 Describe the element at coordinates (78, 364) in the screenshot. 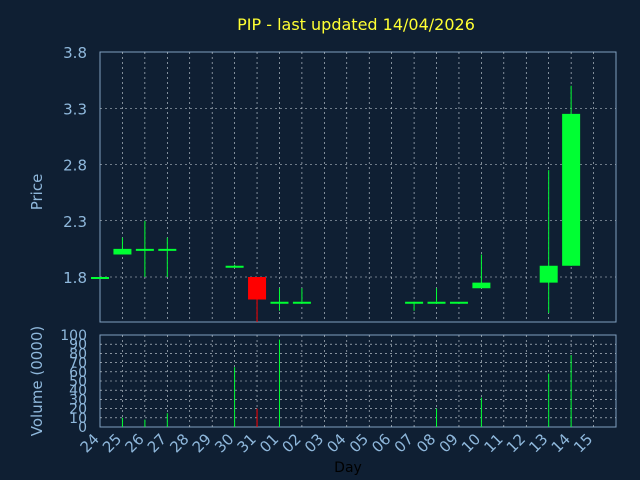

I see `volume-tick-label: 70` at that location.